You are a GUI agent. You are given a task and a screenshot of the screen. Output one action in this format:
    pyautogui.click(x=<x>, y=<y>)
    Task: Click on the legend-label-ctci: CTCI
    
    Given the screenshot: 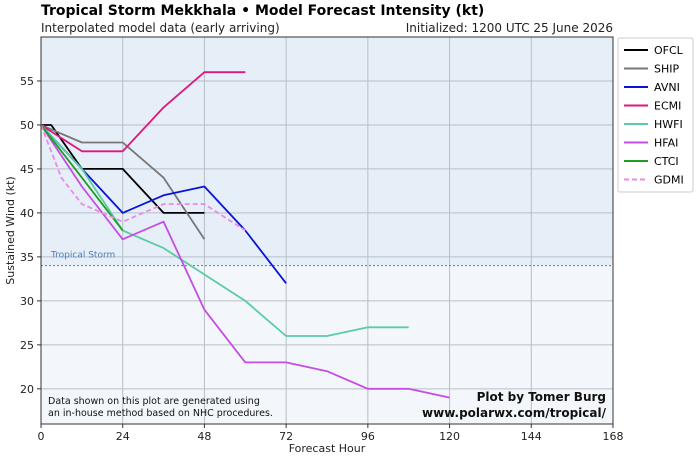 What is the action you would take?
    pyautogui.click(x=666, y=161)
    